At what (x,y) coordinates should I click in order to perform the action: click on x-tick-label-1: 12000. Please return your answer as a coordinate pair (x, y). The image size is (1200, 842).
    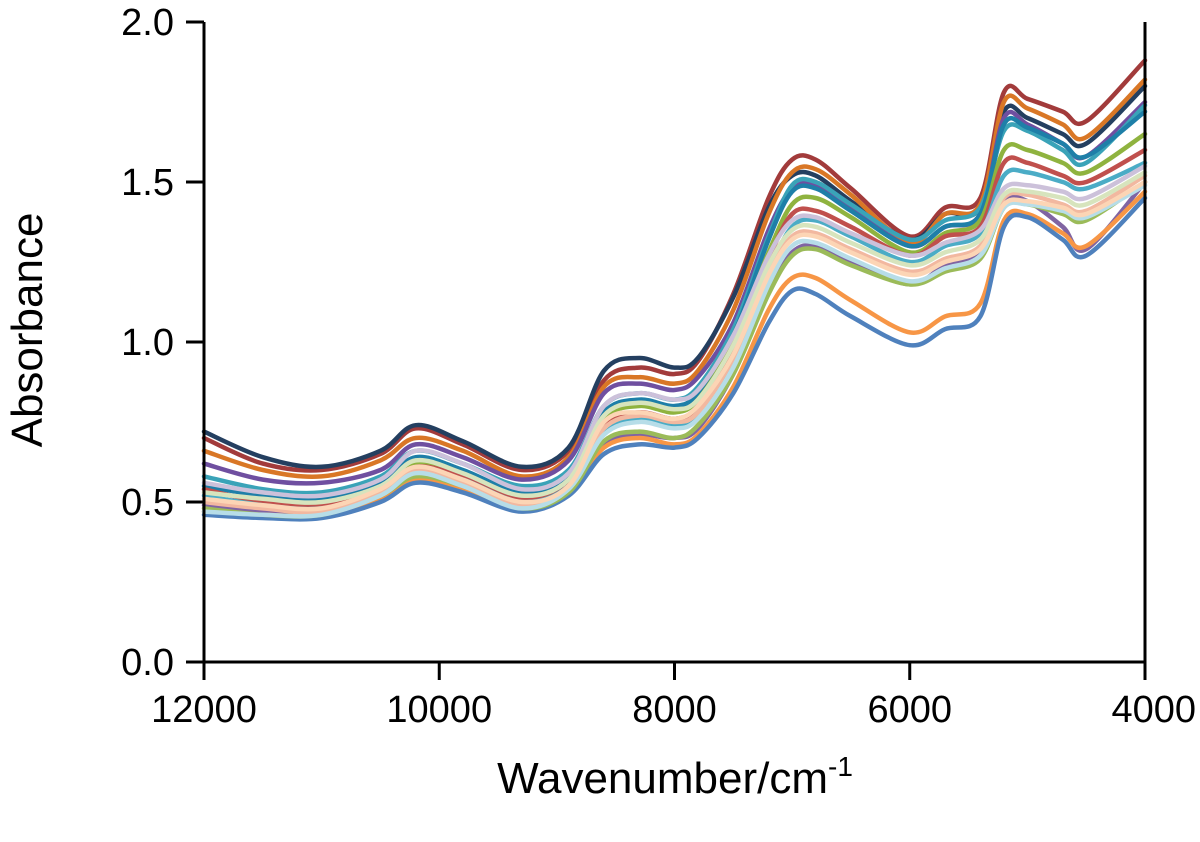
    Looking at the image, I should click on (204, 710).